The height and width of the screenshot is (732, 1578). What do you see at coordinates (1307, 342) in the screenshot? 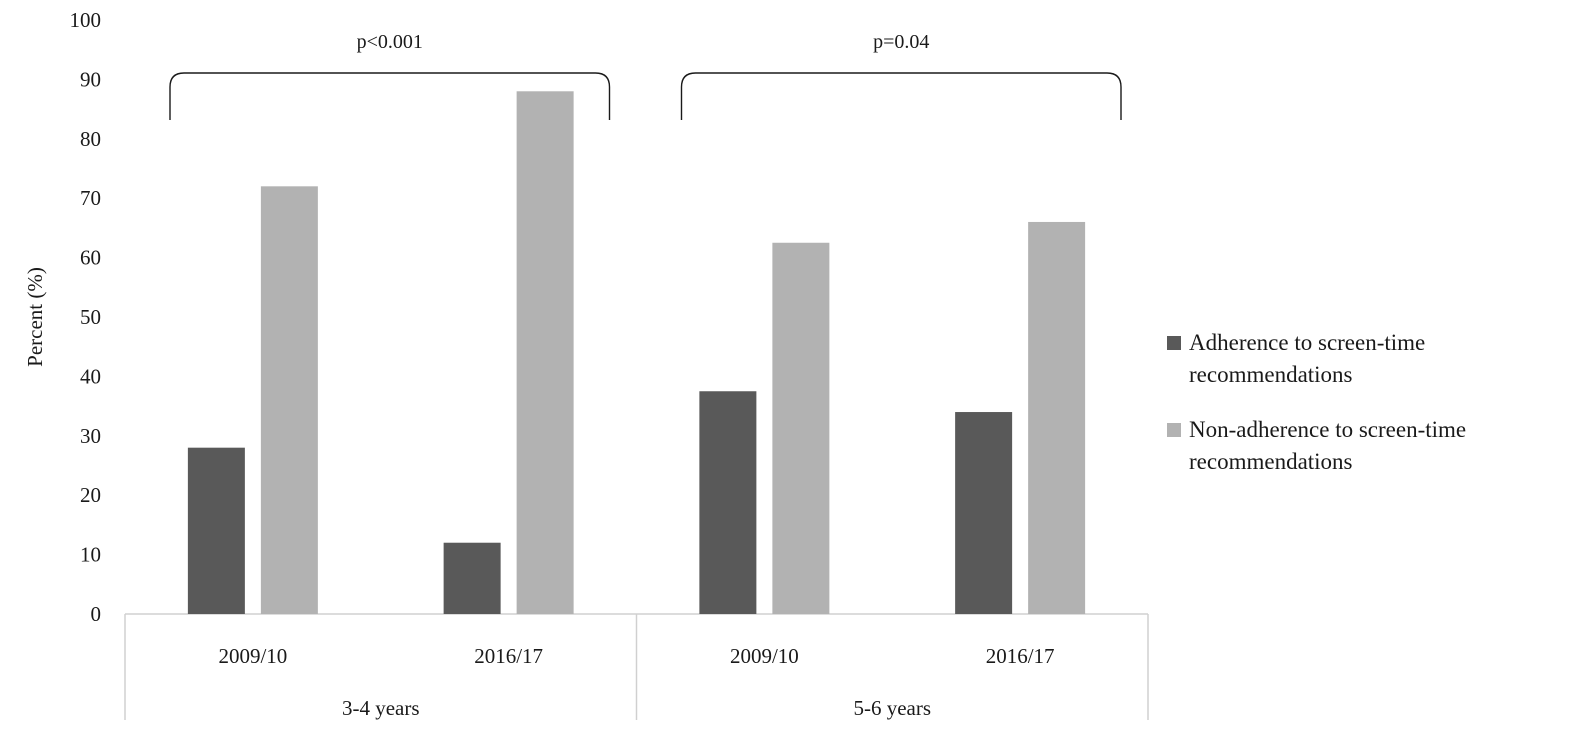
I see `legend-label-1: Adherence to screen-time` at bounding box center [1307, 342].